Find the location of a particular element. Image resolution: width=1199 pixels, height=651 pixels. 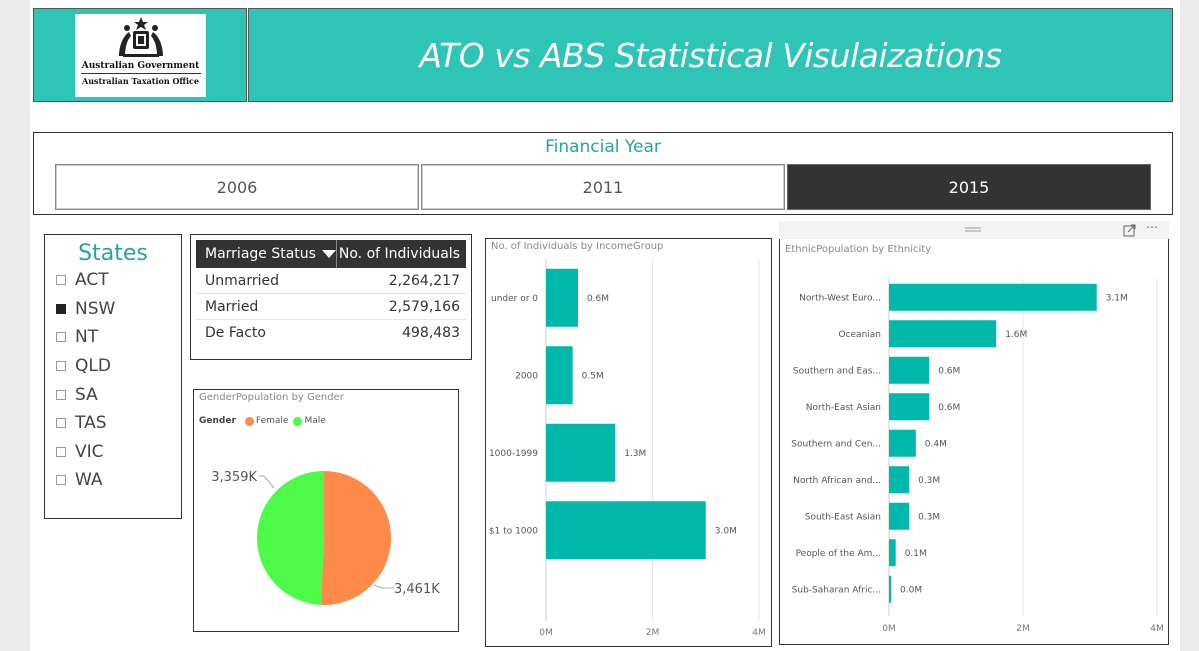

state-item-tas: TAS is located at coordinates (113, 423).